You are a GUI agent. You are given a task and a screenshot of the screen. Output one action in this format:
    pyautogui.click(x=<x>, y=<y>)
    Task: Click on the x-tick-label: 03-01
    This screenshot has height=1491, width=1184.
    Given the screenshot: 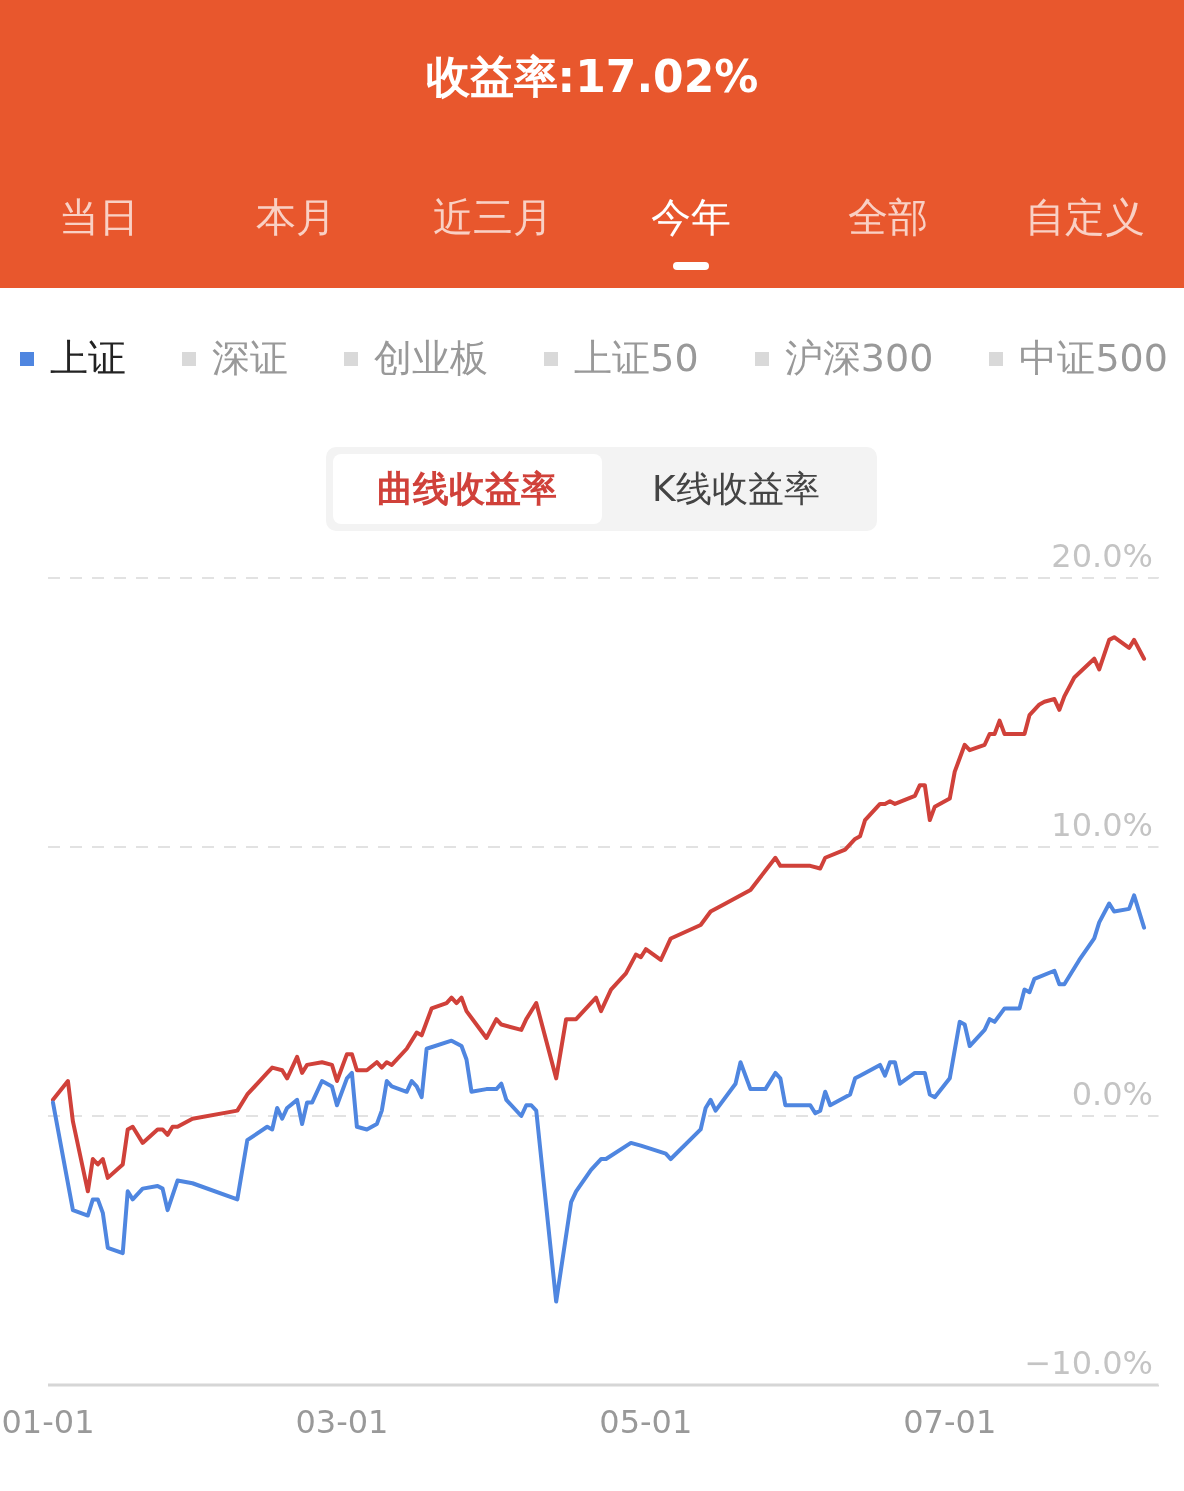 What is the action you would take?
    pyautogui.click(x=342, y=1422)
    